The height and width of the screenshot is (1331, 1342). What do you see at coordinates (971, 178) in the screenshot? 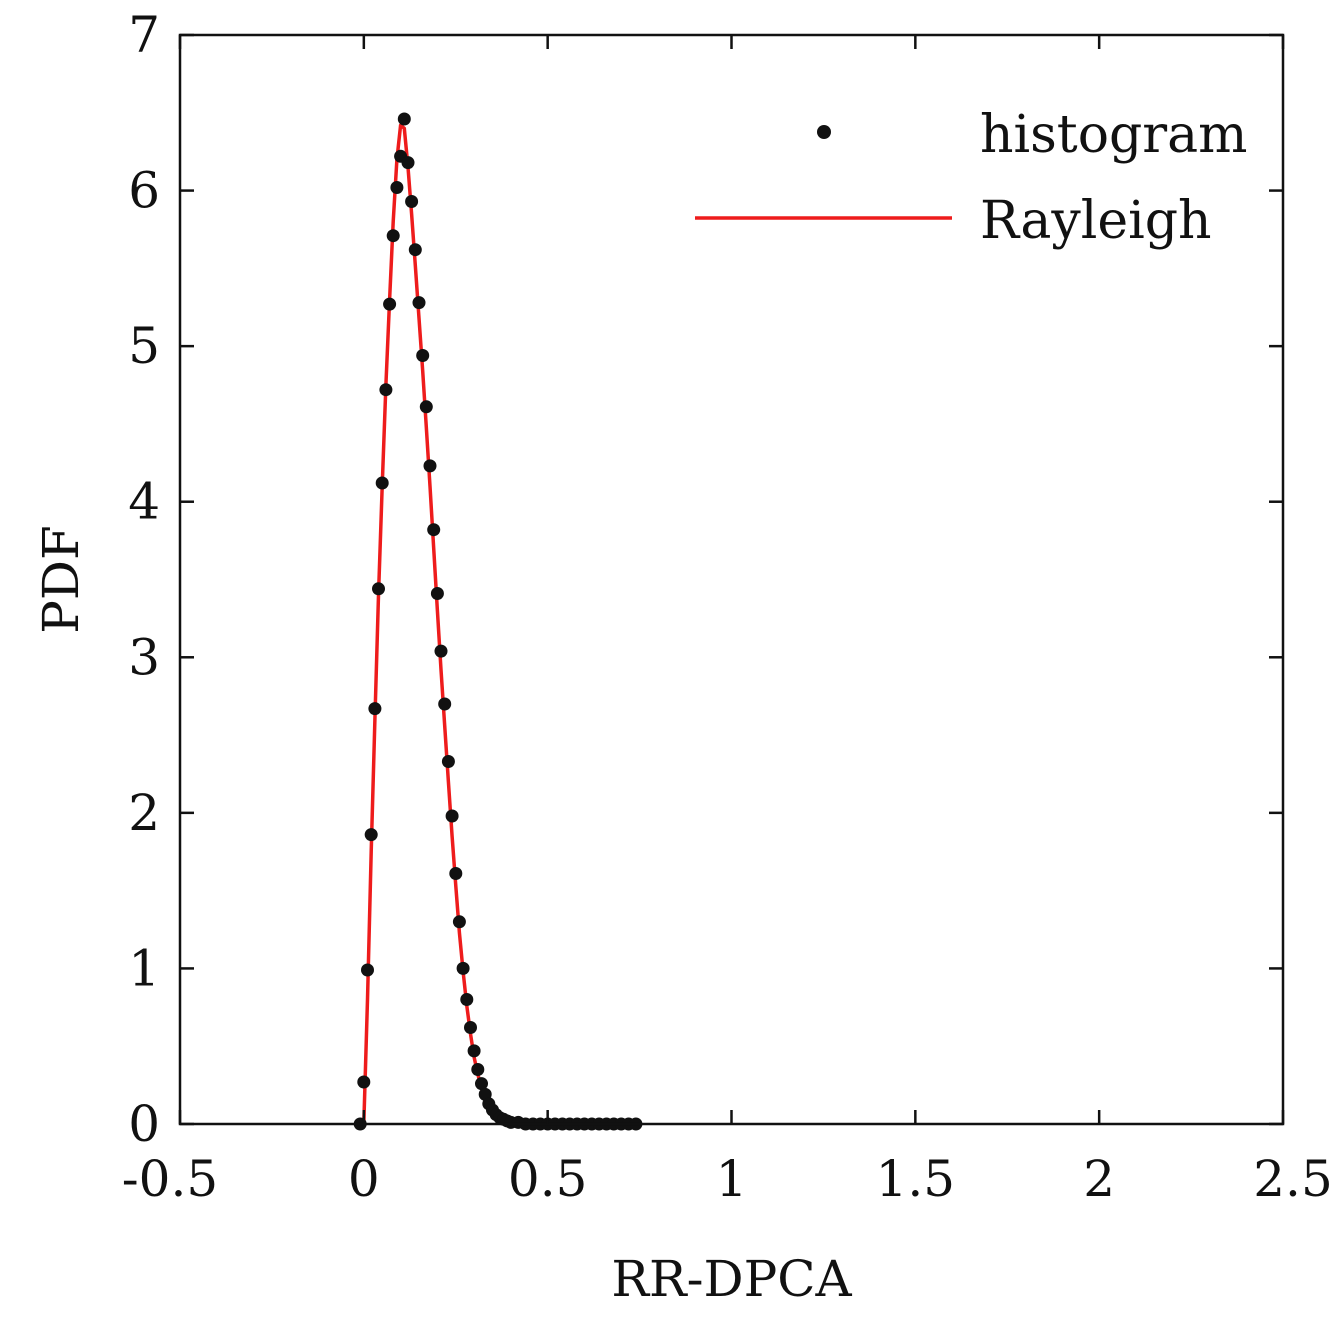
I see `legend: histogram Rayleigh` at bounding box center [971, 178].